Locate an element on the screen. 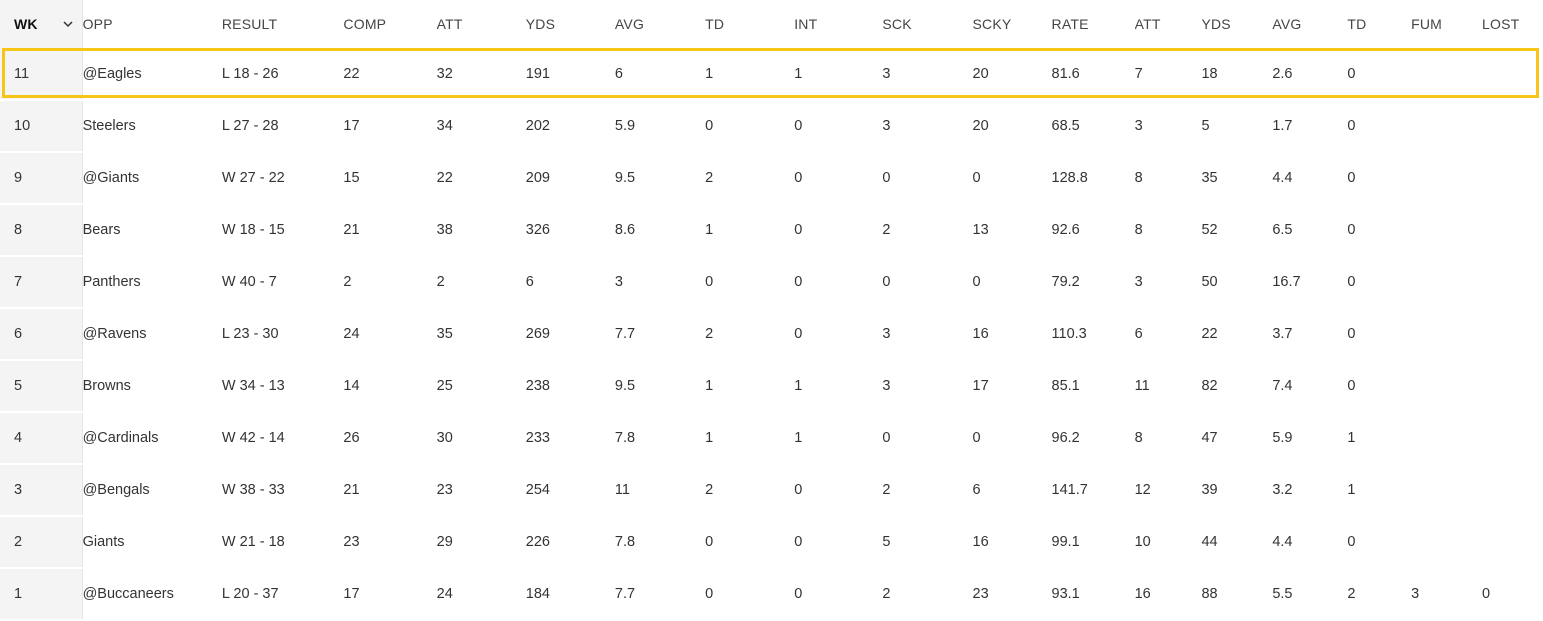  cell-rate: 128.8 is located at coordinates (1069, 178).